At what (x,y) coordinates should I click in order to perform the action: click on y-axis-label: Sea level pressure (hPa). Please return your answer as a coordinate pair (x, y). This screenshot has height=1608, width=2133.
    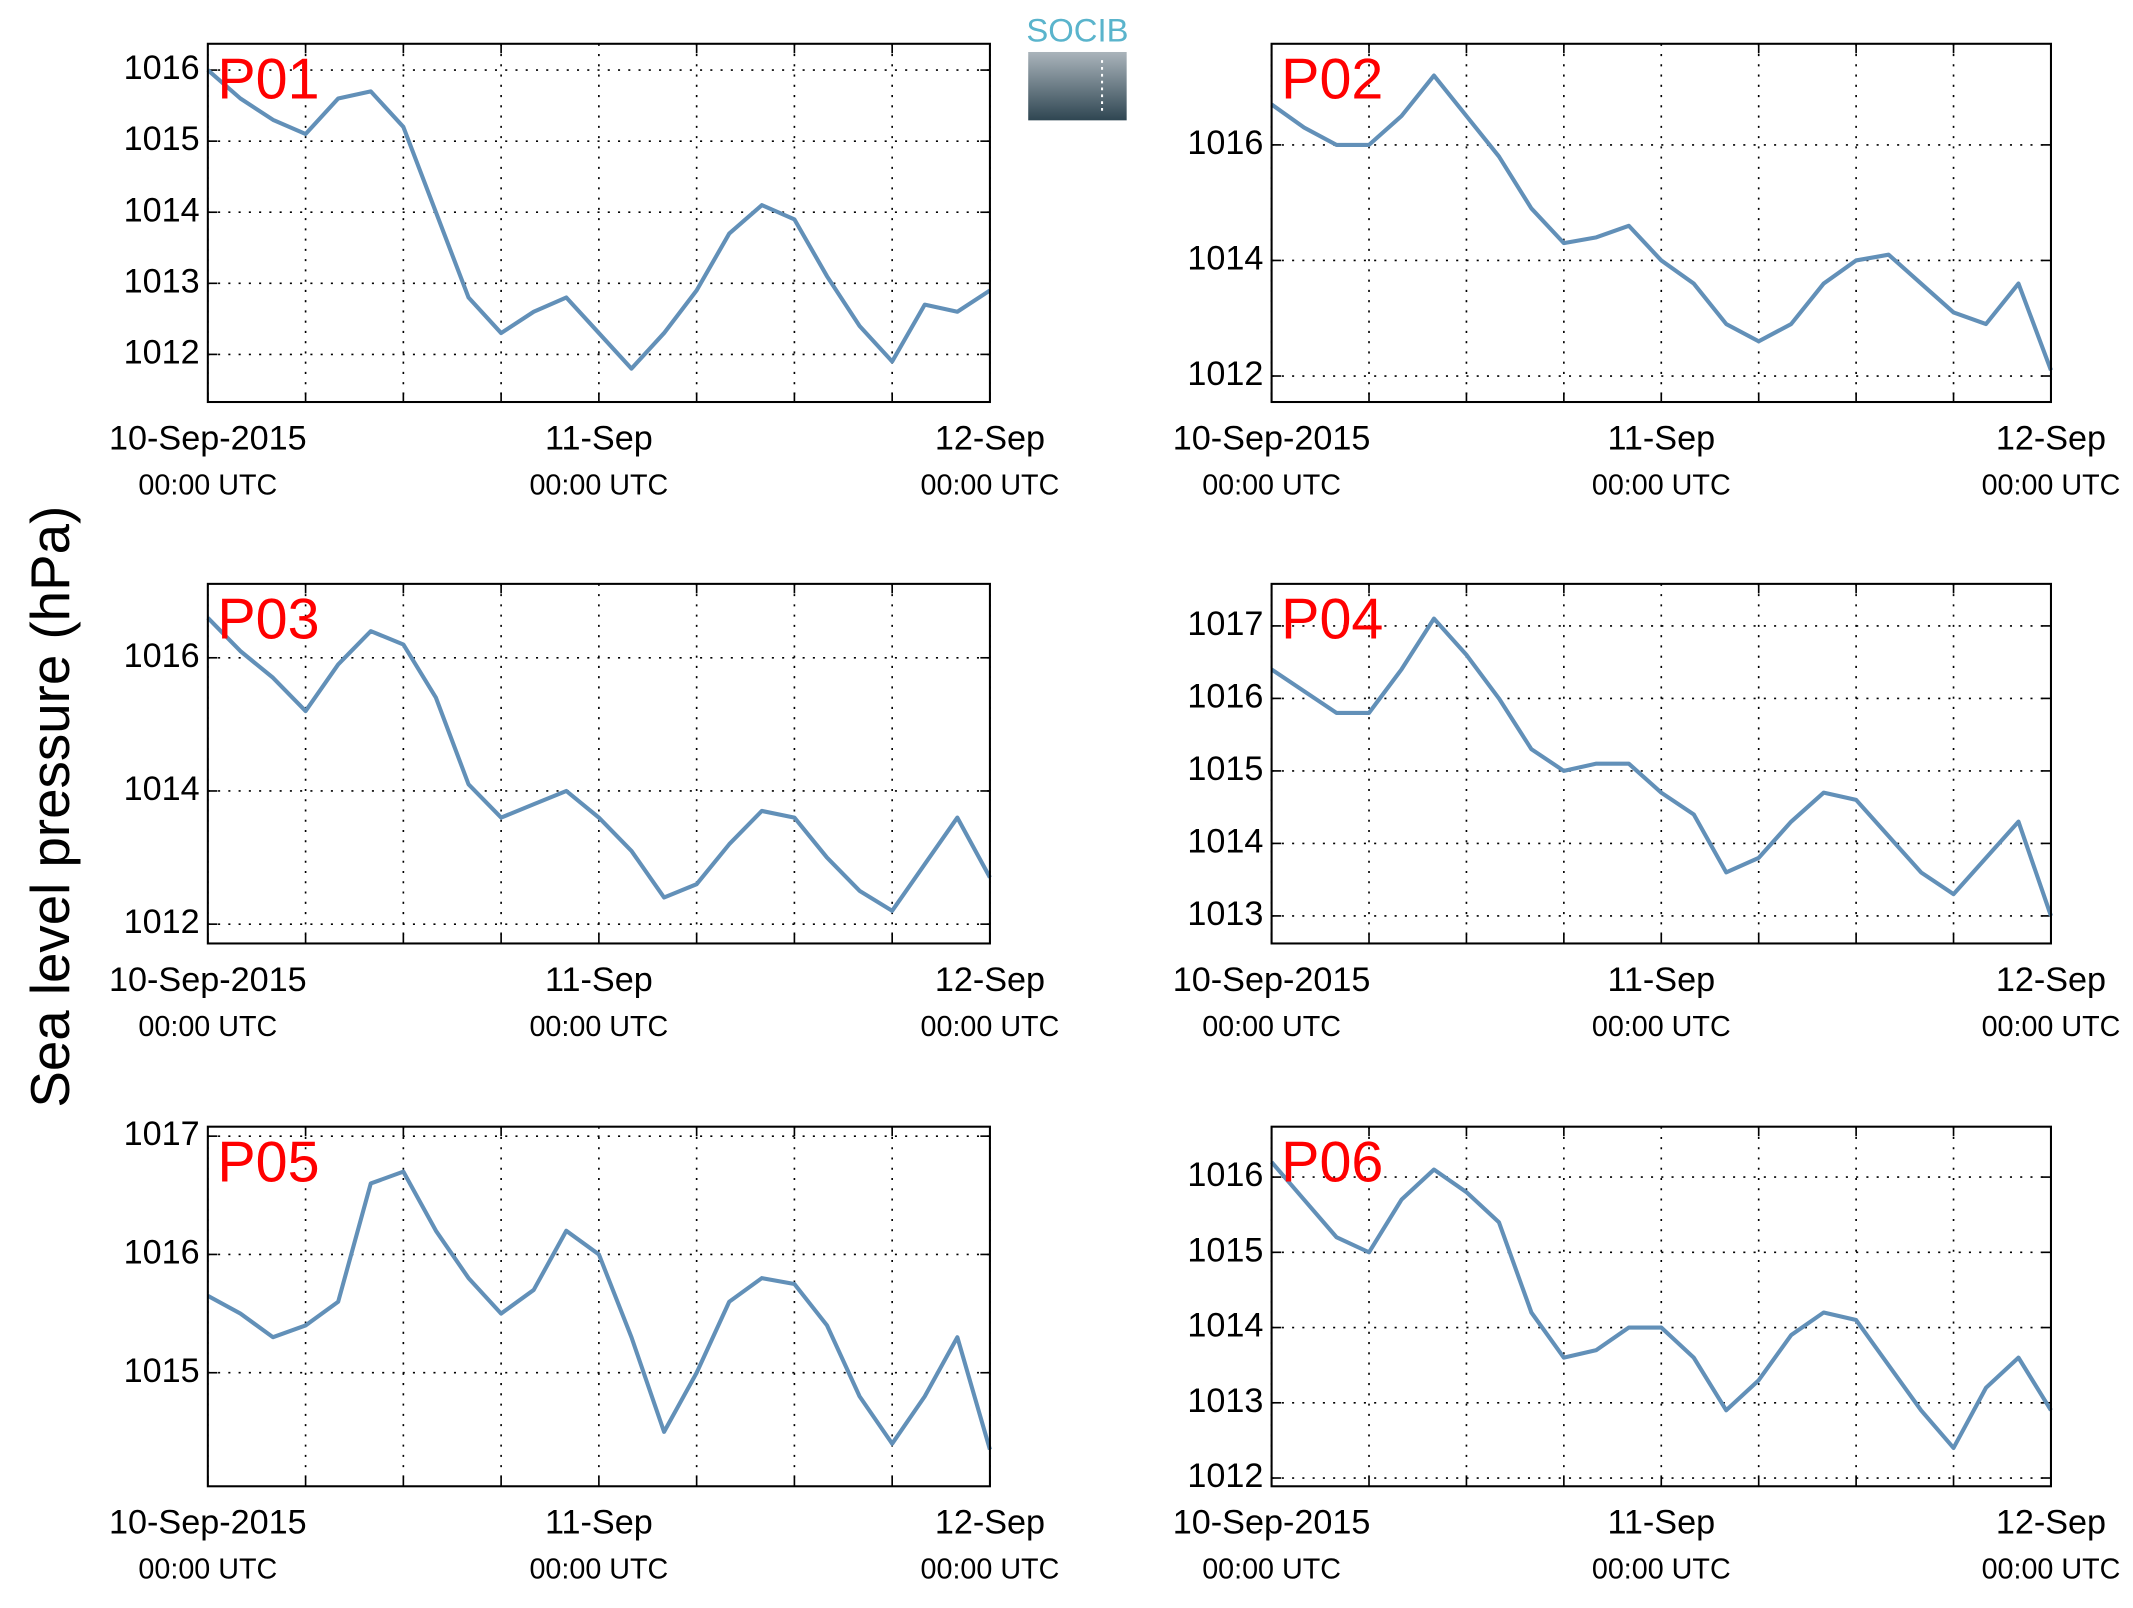
    Looking at the image, I should click on (50, 807).